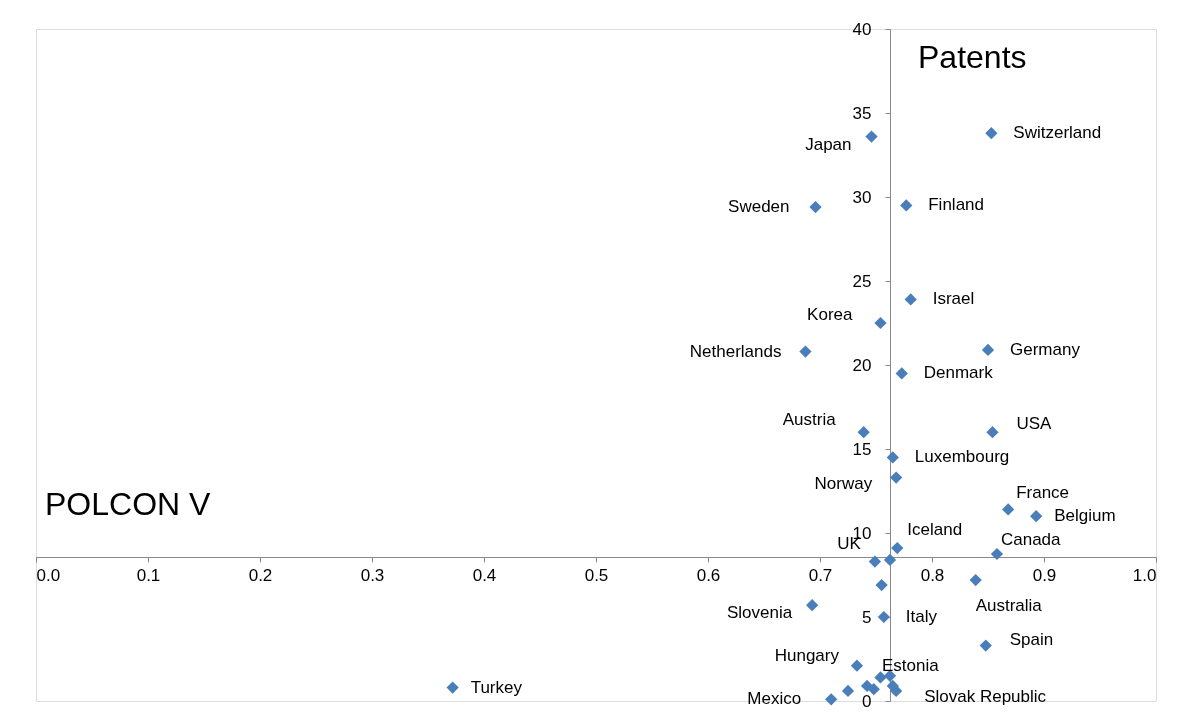  I want to click on annotation: Korea, so click(830, 314).